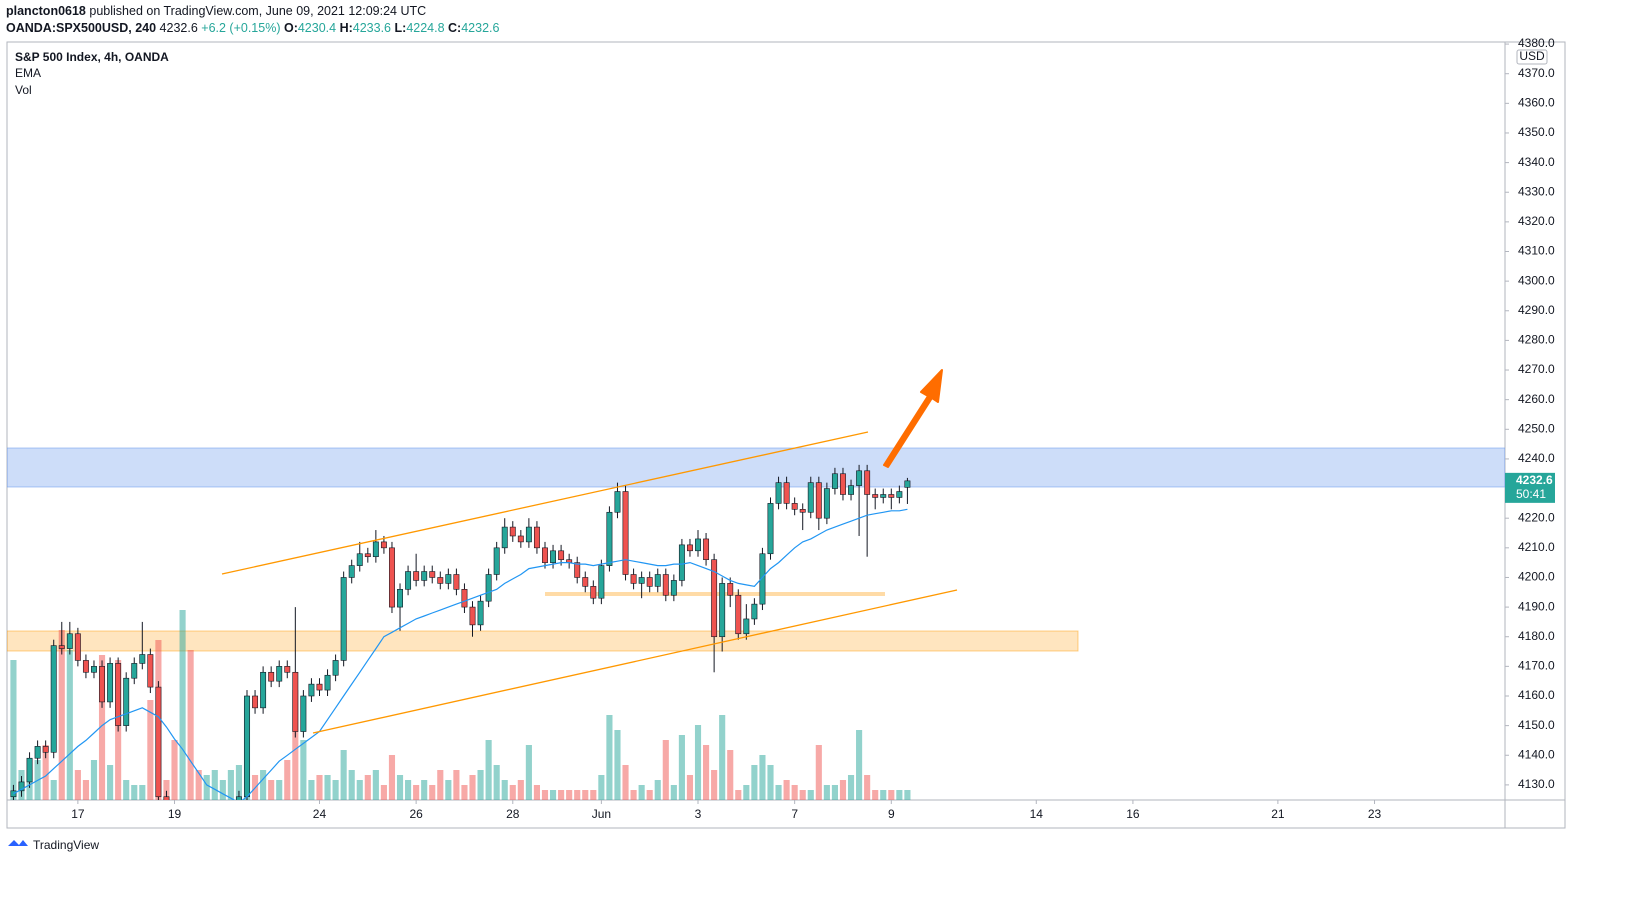  I want to click on legend-title: S&P 500 Index, 4h, OANDA, so click(92, 57).